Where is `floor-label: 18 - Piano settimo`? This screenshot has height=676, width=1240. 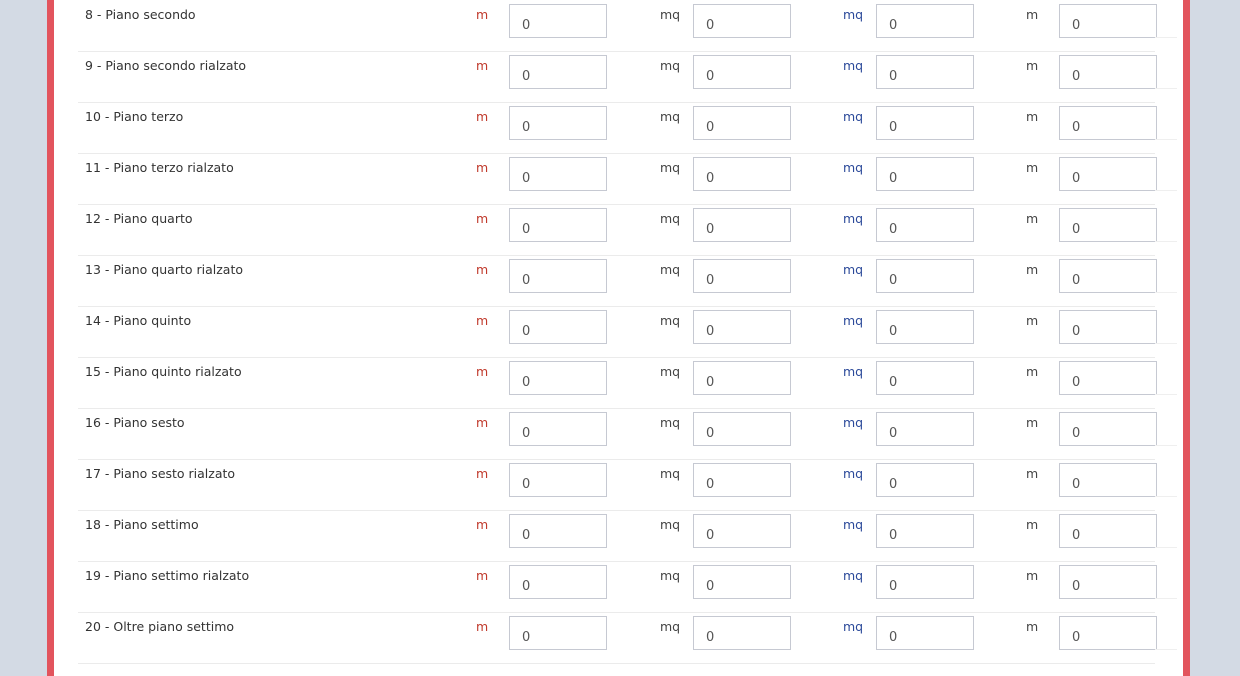 floor-label: 18 - Piano settimo is located at coordinates (142, 524).